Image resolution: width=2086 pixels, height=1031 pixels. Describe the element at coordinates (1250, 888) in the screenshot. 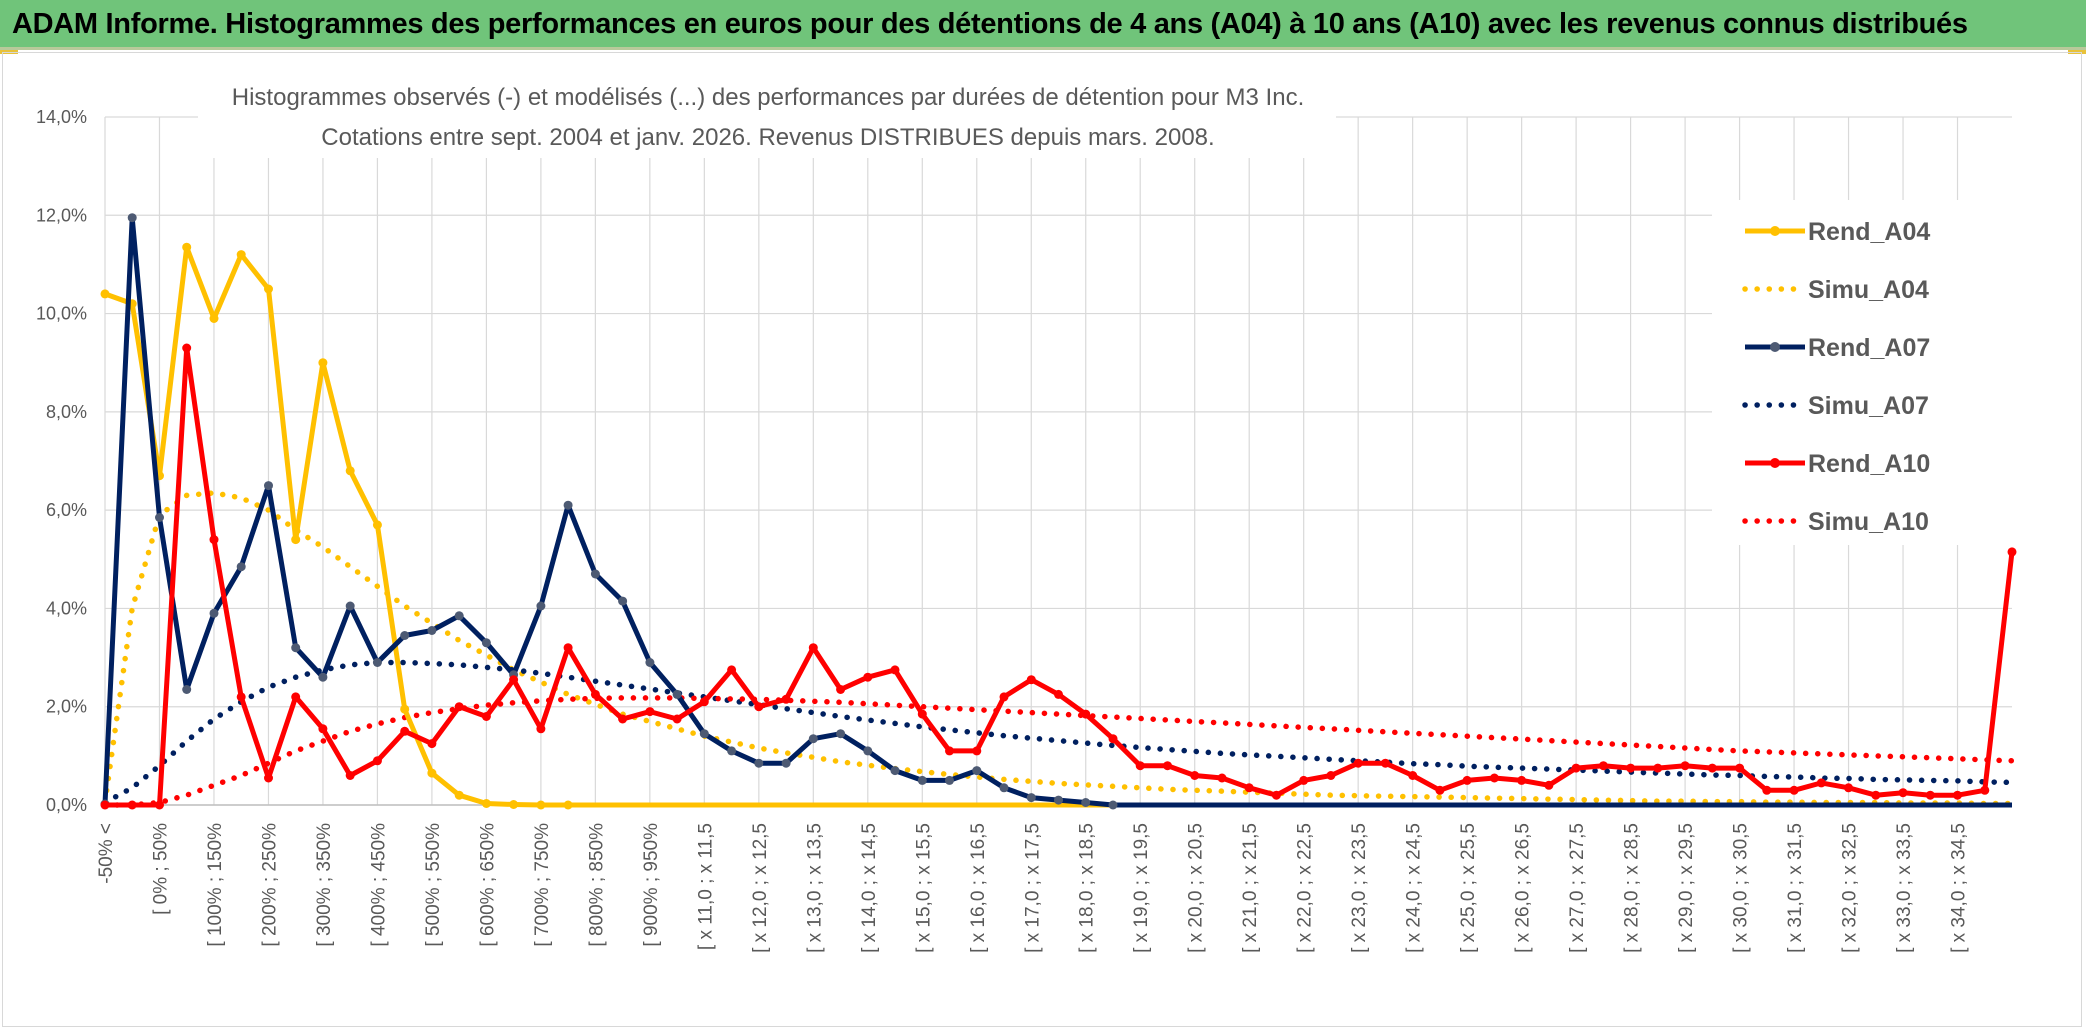

I see `x-tick-label: [ x 21,0 ; x 21,5` at that location.